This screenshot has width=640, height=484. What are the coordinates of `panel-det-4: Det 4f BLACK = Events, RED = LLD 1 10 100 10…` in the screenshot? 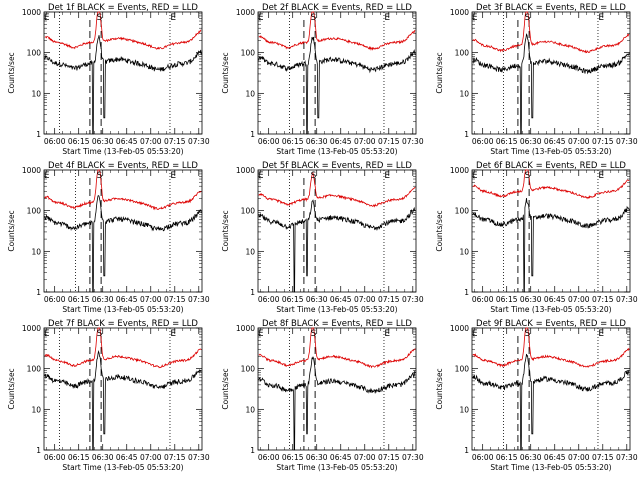 It's located at (108, 237).